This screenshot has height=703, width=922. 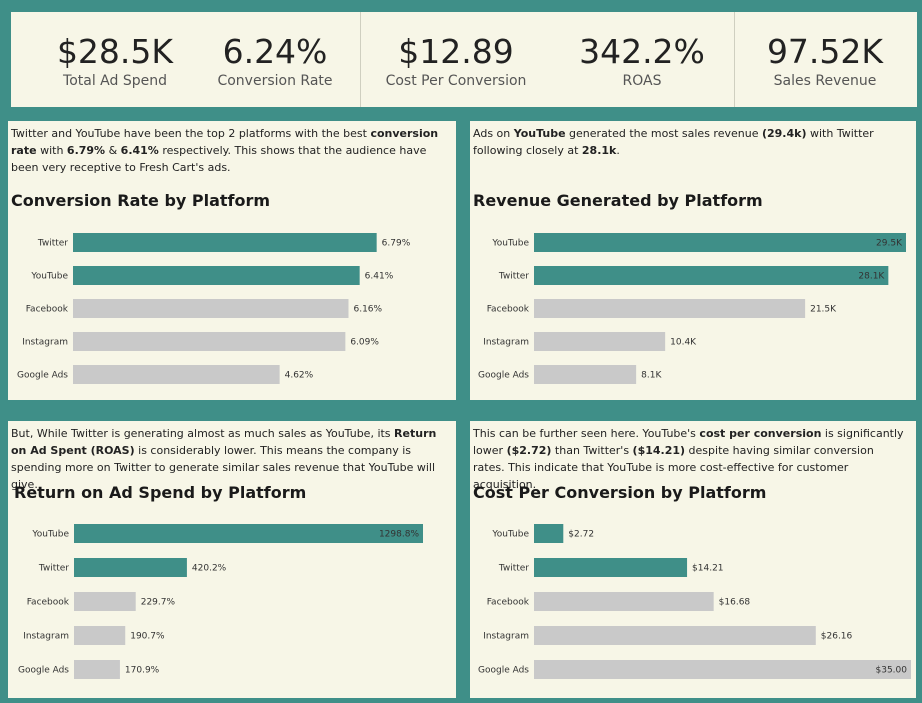 I want to click on chart-title: Conversion Rate by Platform, so click(x=141, y=200).